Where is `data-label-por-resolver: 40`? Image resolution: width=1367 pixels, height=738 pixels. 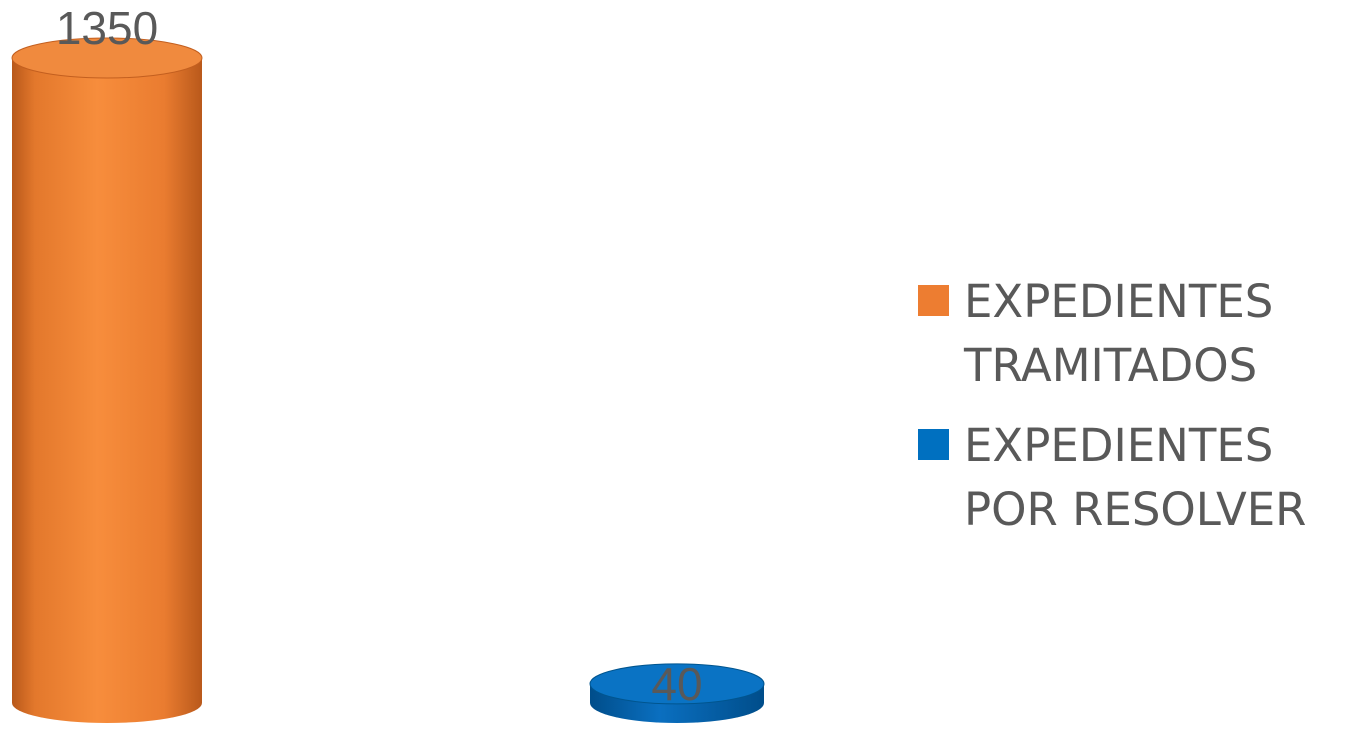
data-label-por-resolver: 40 is located at coordinates (676, 684).